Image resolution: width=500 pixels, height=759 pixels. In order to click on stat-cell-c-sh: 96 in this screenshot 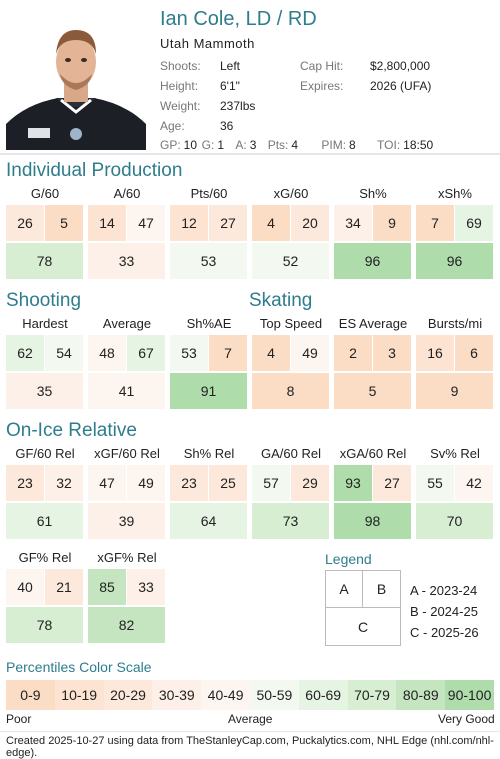, I will do `click(372, 261)`.